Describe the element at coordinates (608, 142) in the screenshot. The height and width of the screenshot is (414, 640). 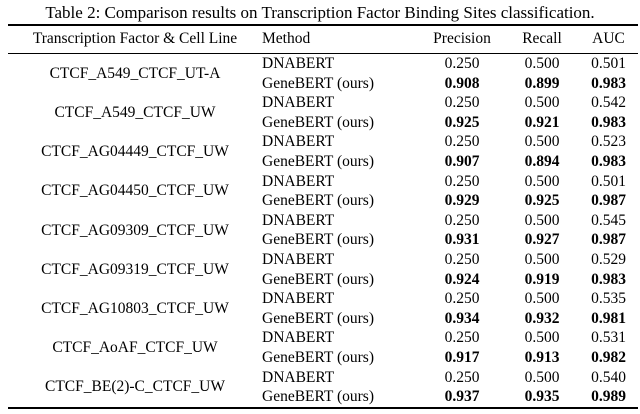
I see `auc-value: 0.523` at that location.